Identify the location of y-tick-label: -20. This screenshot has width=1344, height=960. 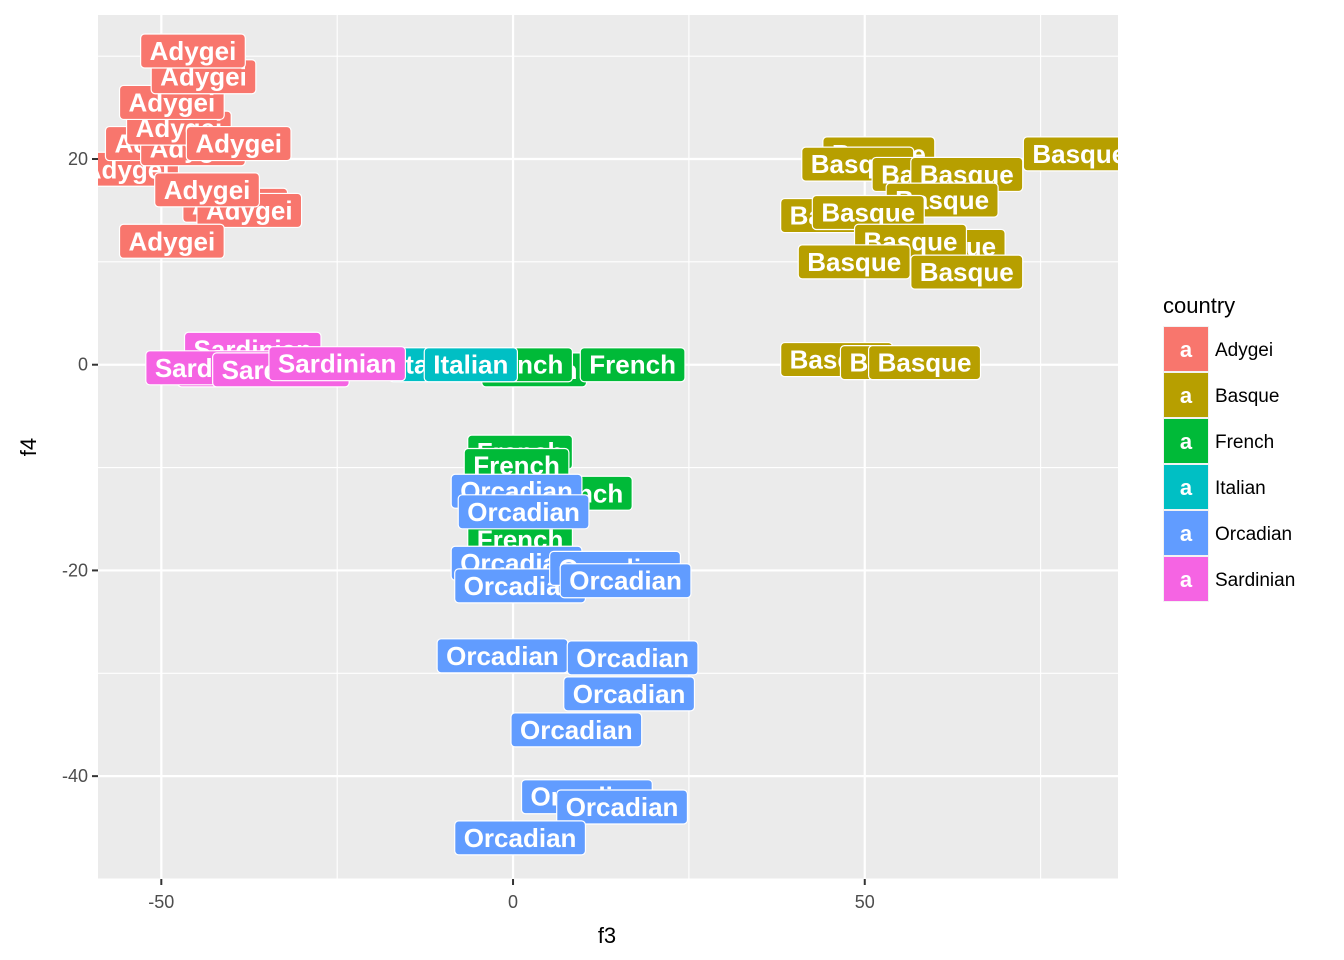
(75, 570).